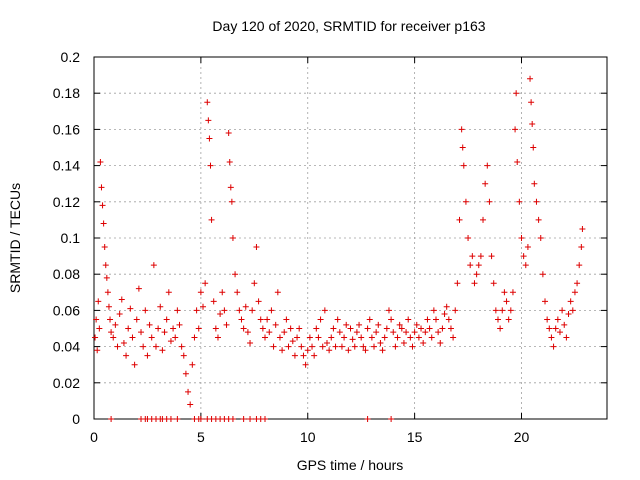  What do you see at coordinates (522, 437) in the screenshot?
I see `x-tick-label: 20` at bounding box center [522, 437].